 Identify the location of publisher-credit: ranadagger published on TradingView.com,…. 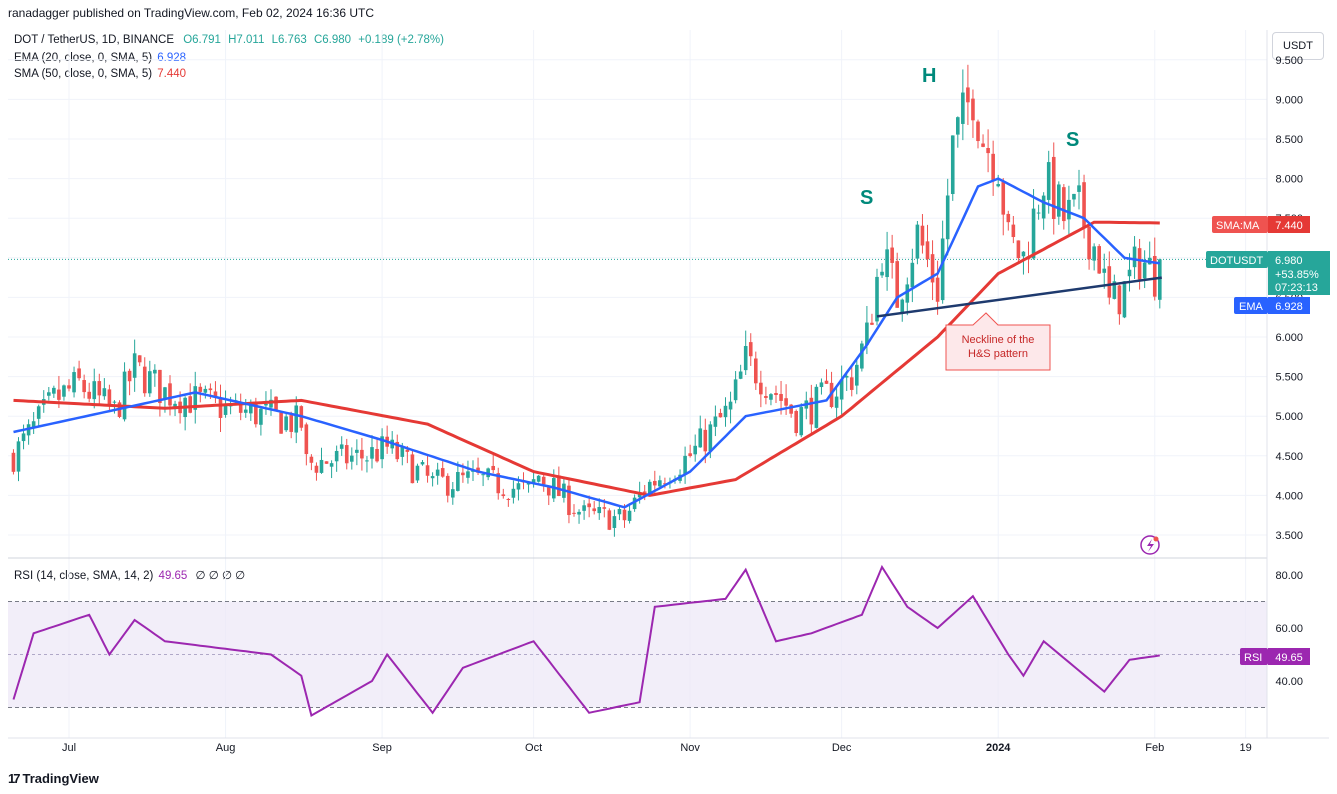
(191, 13).